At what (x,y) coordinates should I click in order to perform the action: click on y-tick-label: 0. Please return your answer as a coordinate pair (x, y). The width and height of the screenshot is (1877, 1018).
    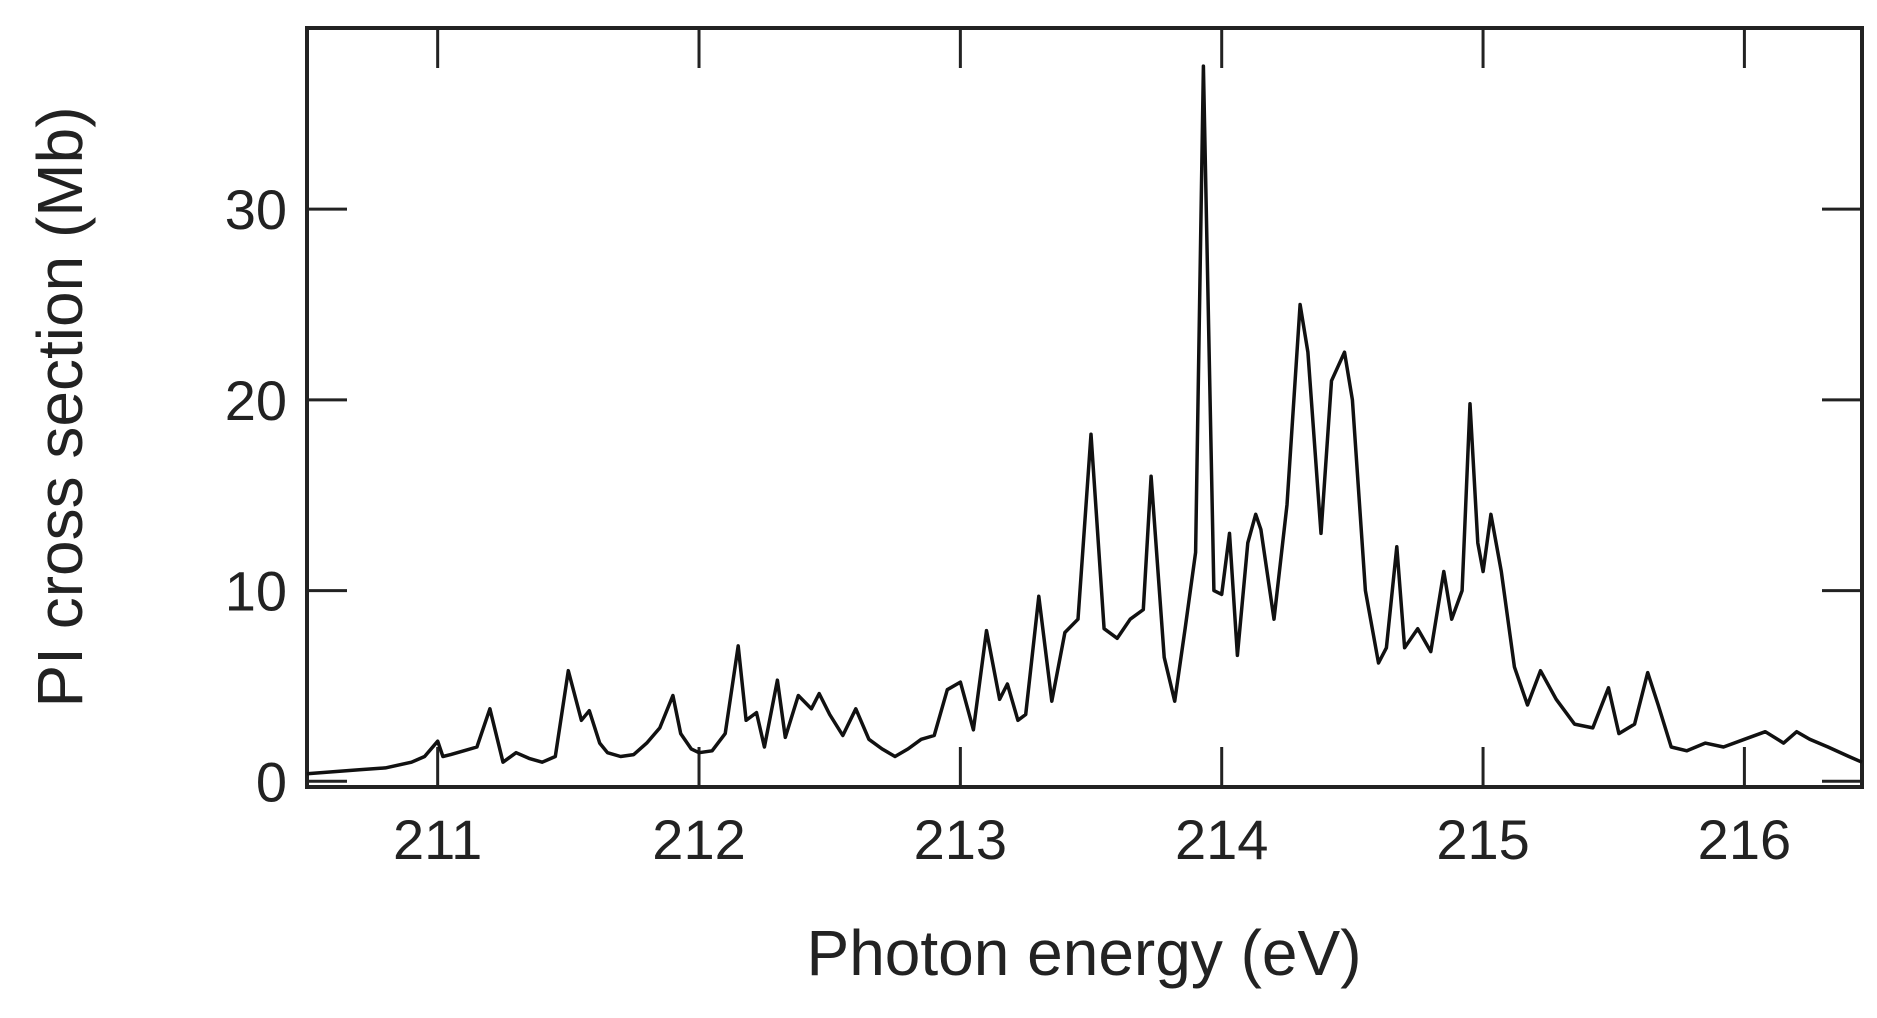
    Looking at the image, I should click on (271, 781).